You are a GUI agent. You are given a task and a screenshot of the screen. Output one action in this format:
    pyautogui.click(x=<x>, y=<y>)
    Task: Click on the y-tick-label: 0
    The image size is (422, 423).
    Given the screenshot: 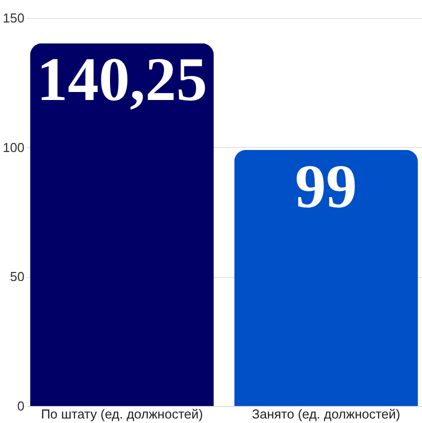 What is the action you would take?
    pyautogui.click(x=20, y=406)
    